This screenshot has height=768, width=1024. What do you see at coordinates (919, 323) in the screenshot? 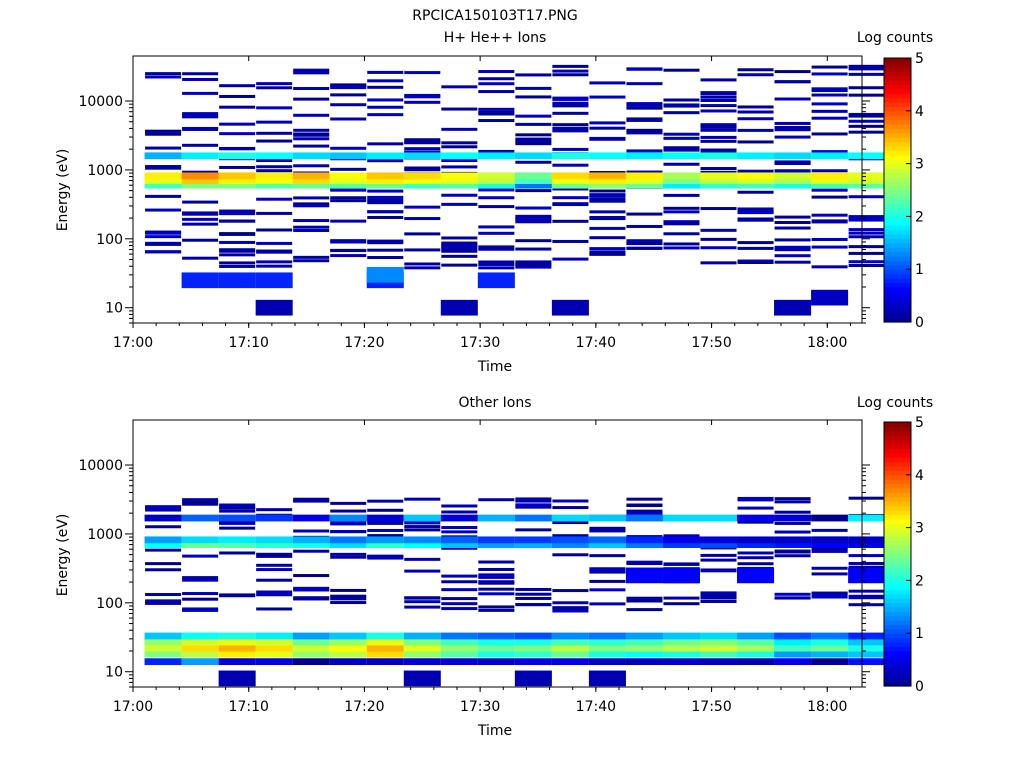
I see `colorbar-tick-label: 0` at bounding box center [919, 323].